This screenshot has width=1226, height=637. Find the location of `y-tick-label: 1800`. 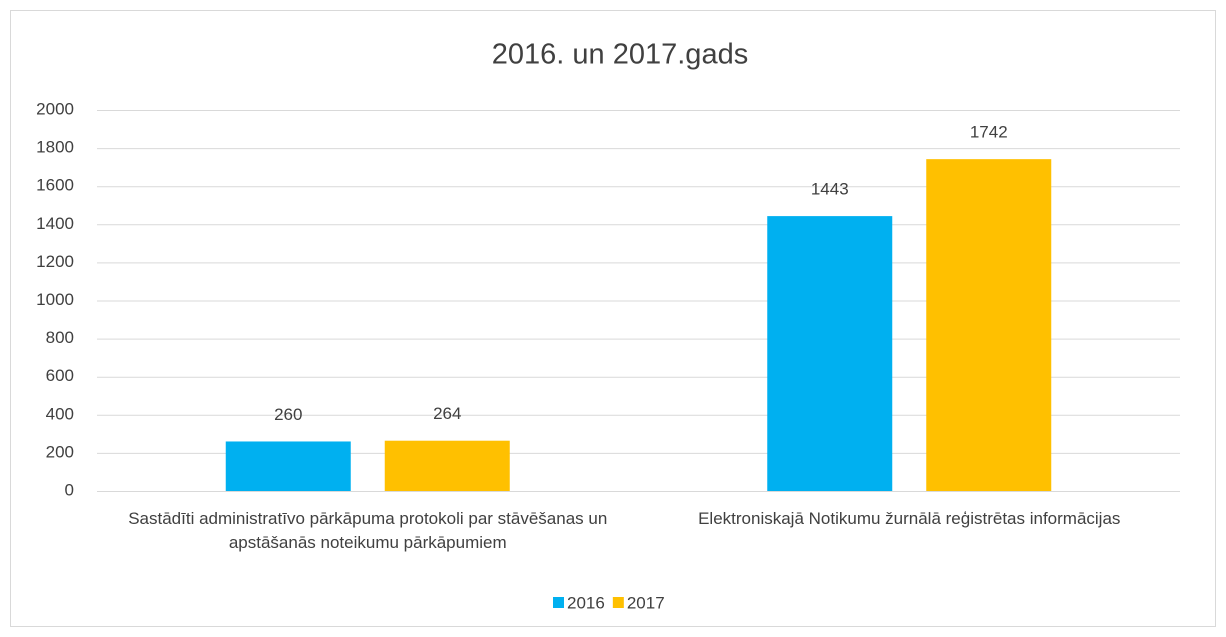

y-tick-label: 1800 is located at coordinates (55, 147).